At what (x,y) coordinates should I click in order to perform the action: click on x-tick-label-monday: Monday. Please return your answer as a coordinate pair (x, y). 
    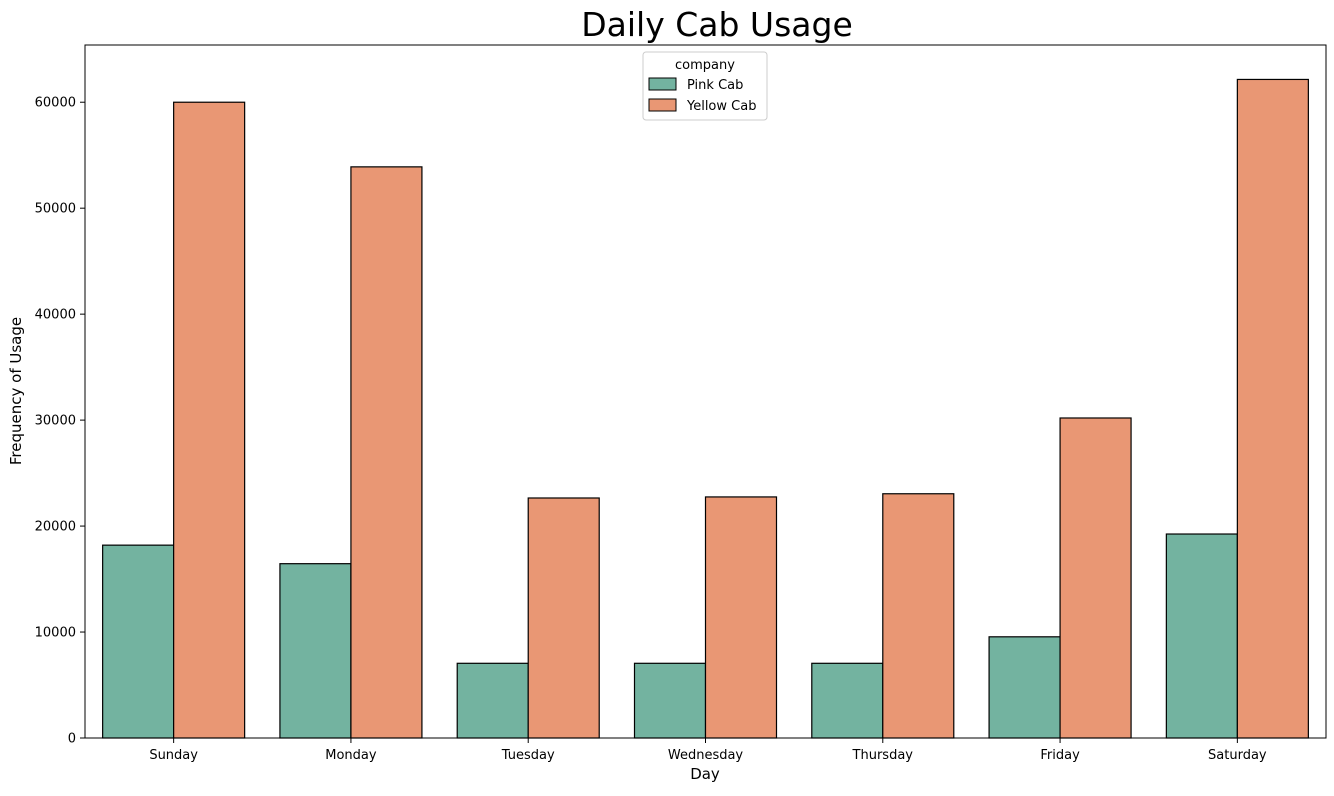
    Looking at the image, I should click on (351, 755).